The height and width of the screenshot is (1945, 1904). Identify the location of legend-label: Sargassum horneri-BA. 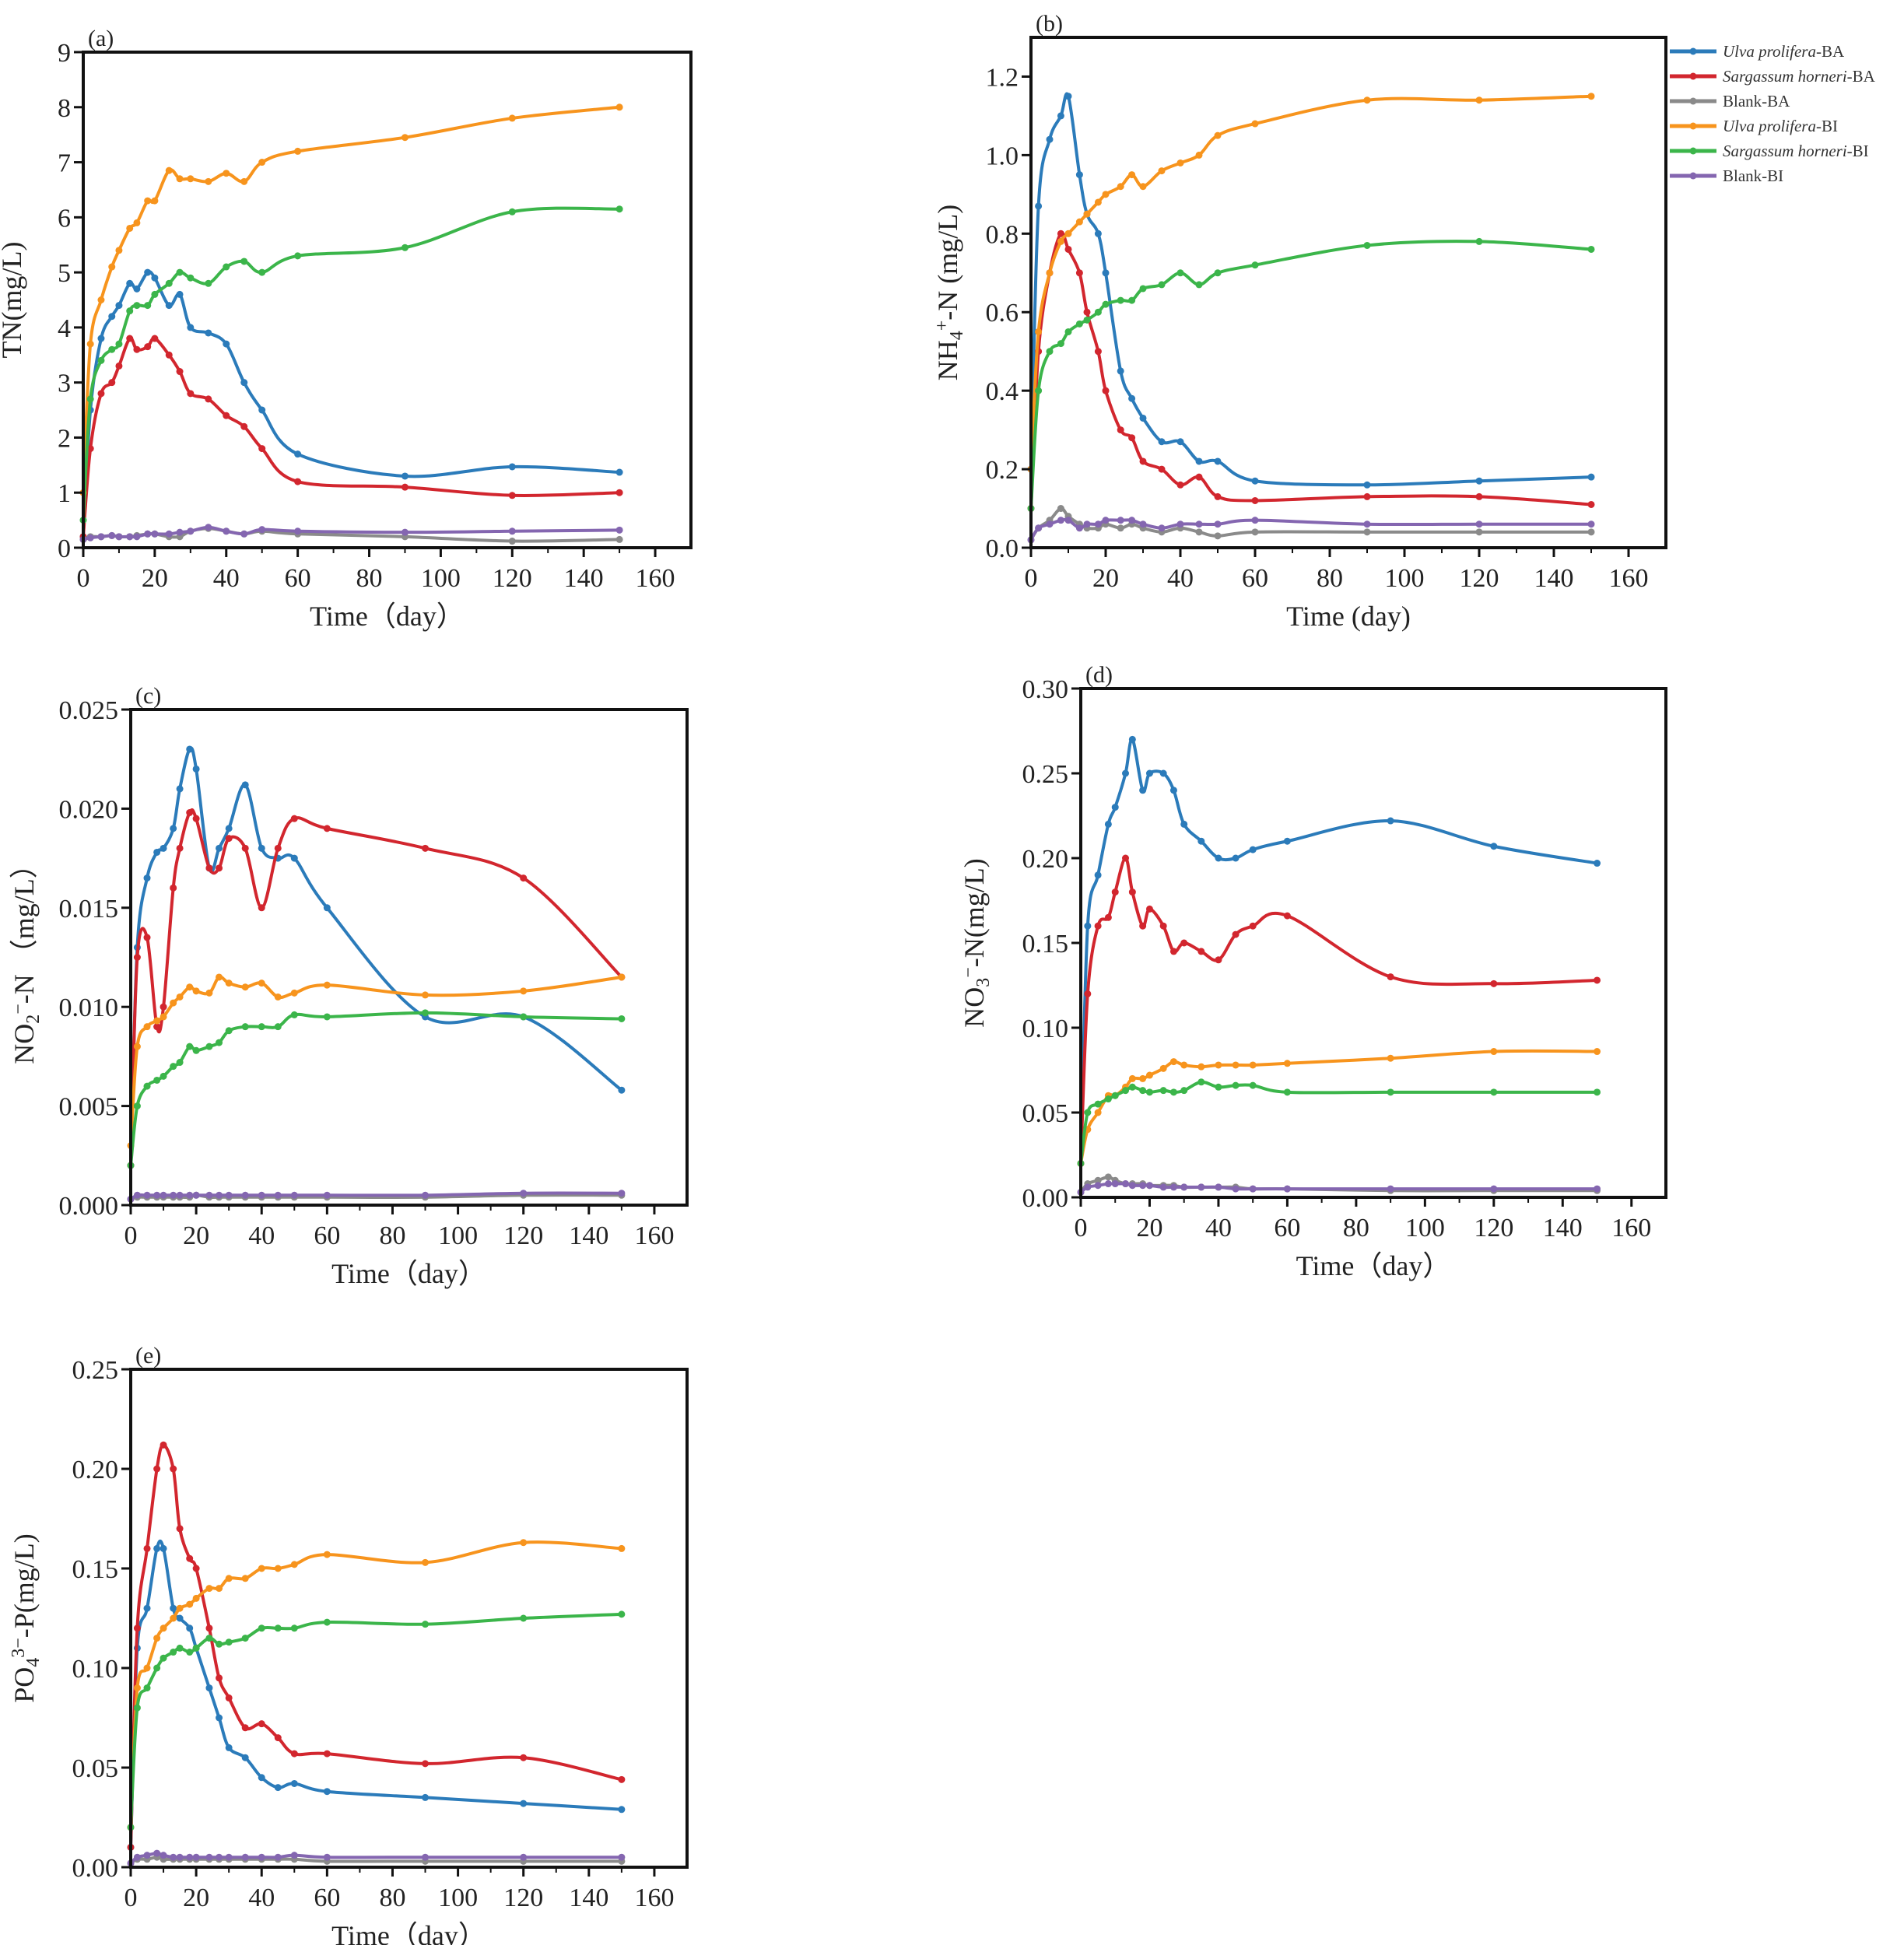
(1800, 76).